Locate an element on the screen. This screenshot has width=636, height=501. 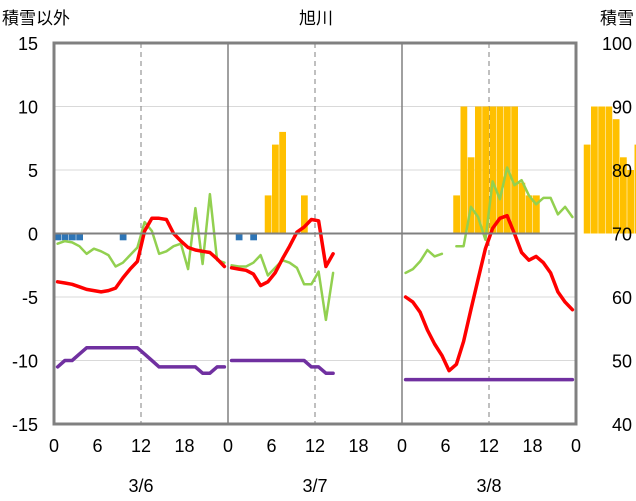
left-tick-label: -5 is located at coordinates (30, 298).